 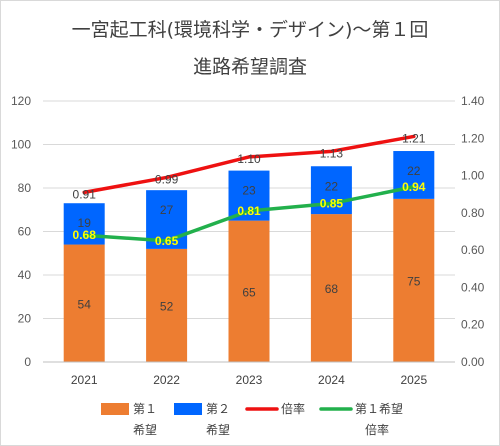 I want to click on chart-title: 一宮起工科(環境科学・デザイン)～第１回, so click(x=250, y=30).